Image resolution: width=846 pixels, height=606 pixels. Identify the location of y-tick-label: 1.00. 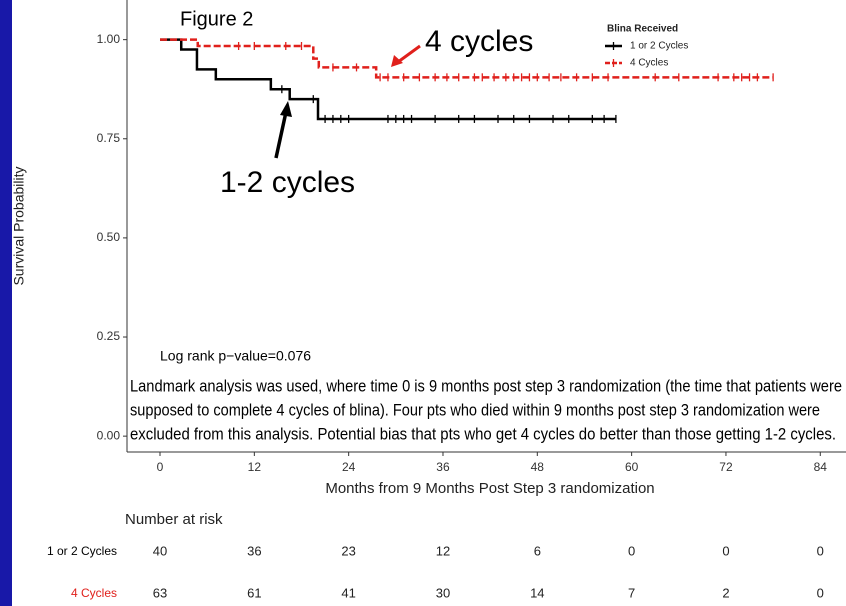
(109, 39).